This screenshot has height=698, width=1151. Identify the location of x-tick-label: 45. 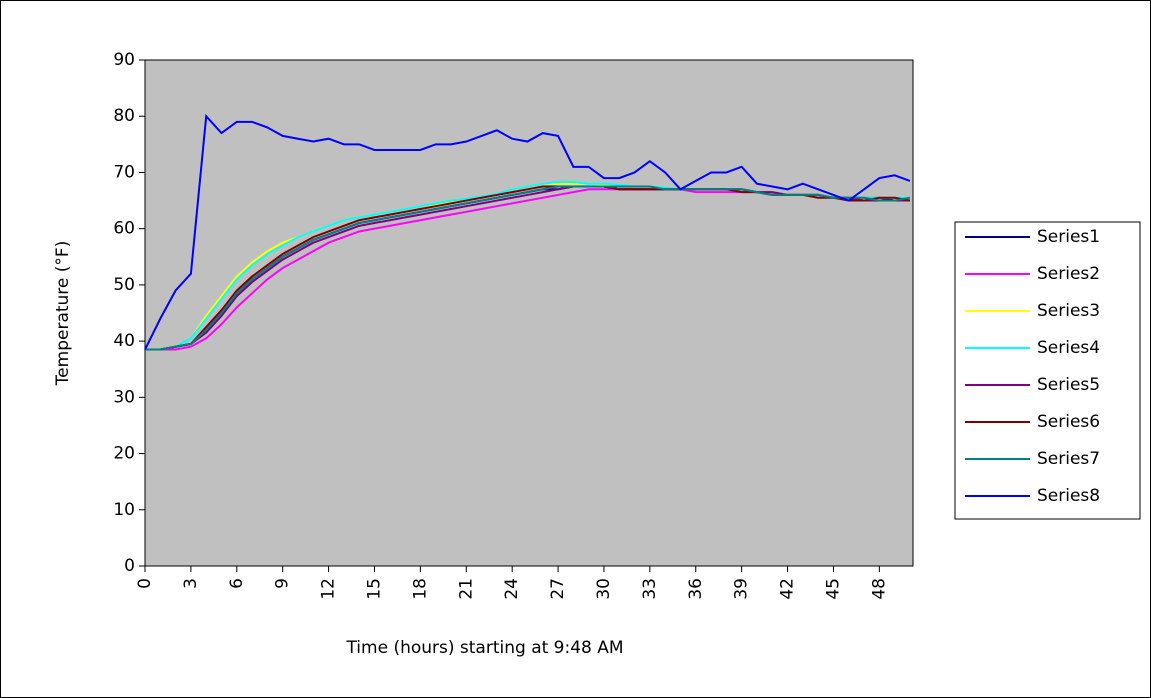
(833, 589).